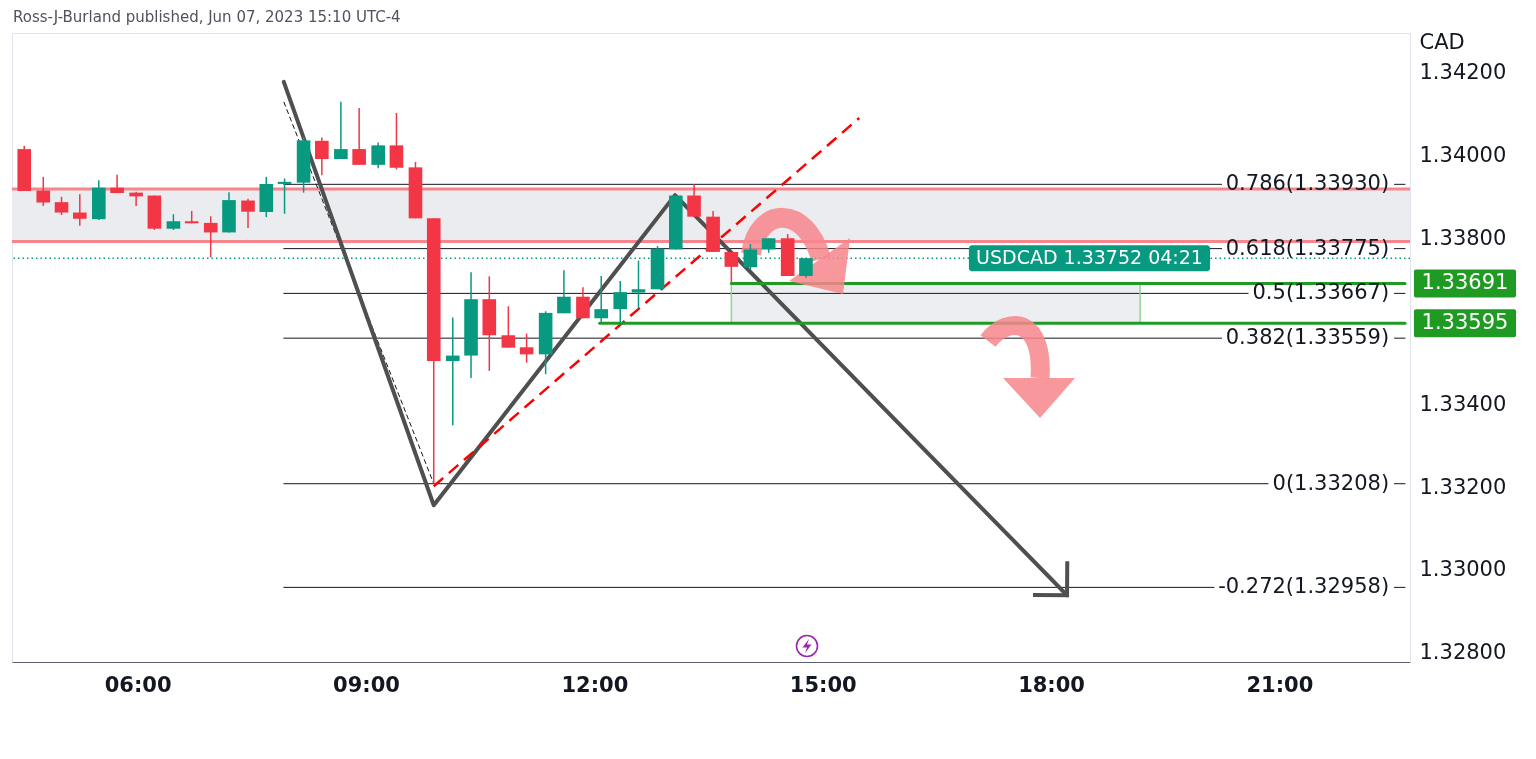 The image size is (1536, 759). Describe the element at coordinates (1089, 257) in the screenshot. I see `ref-line-label: USDCAD 1.33752 04:21` at that location.